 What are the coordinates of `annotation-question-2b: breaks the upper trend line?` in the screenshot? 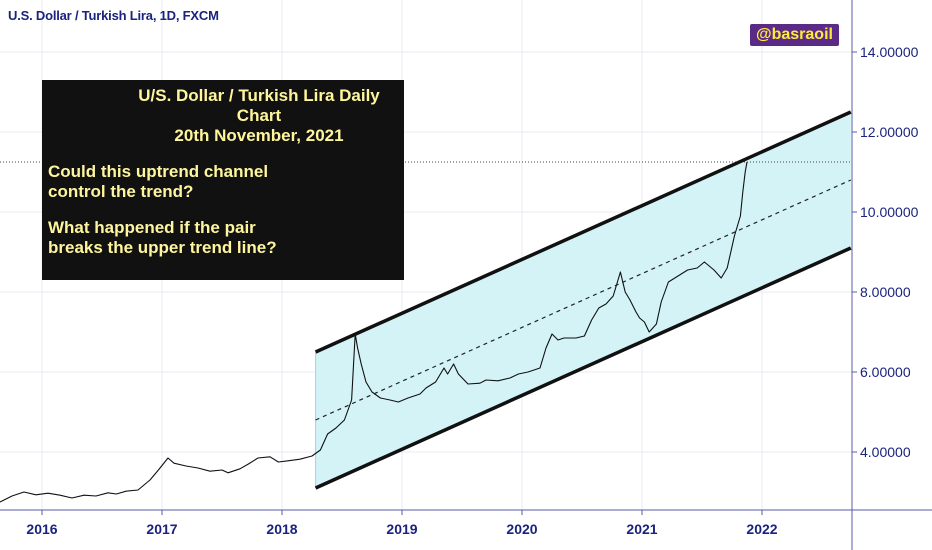 It's located at (162, 247).